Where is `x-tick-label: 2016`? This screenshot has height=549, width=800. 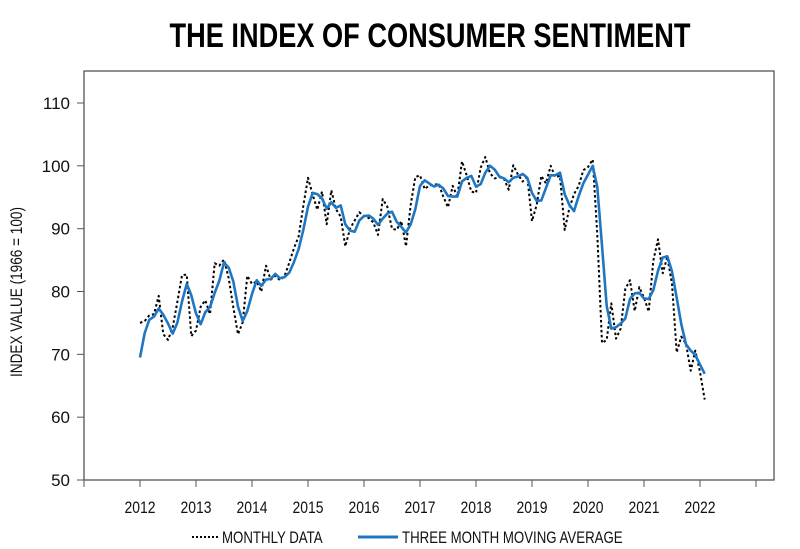 x-tick-label: 2016 is located at coordinates (364, 508).